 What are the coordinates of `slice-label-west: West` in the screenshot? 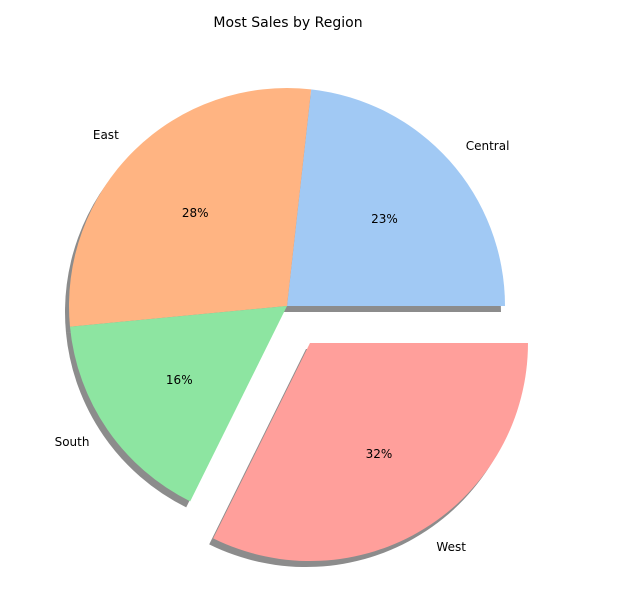 It's located at (451, 547).